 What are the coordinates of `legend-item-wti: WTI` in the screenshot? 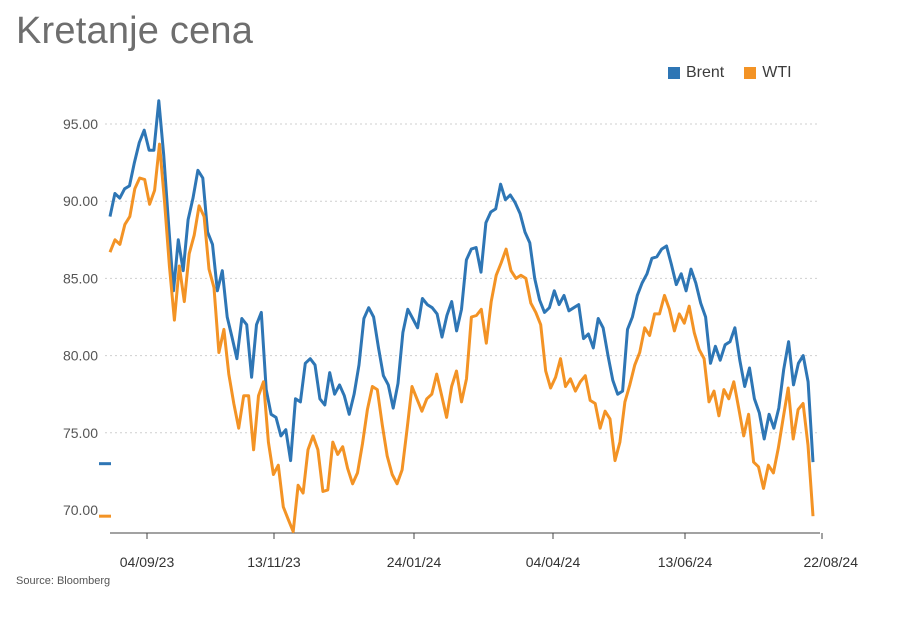 It's located at (768, 73).